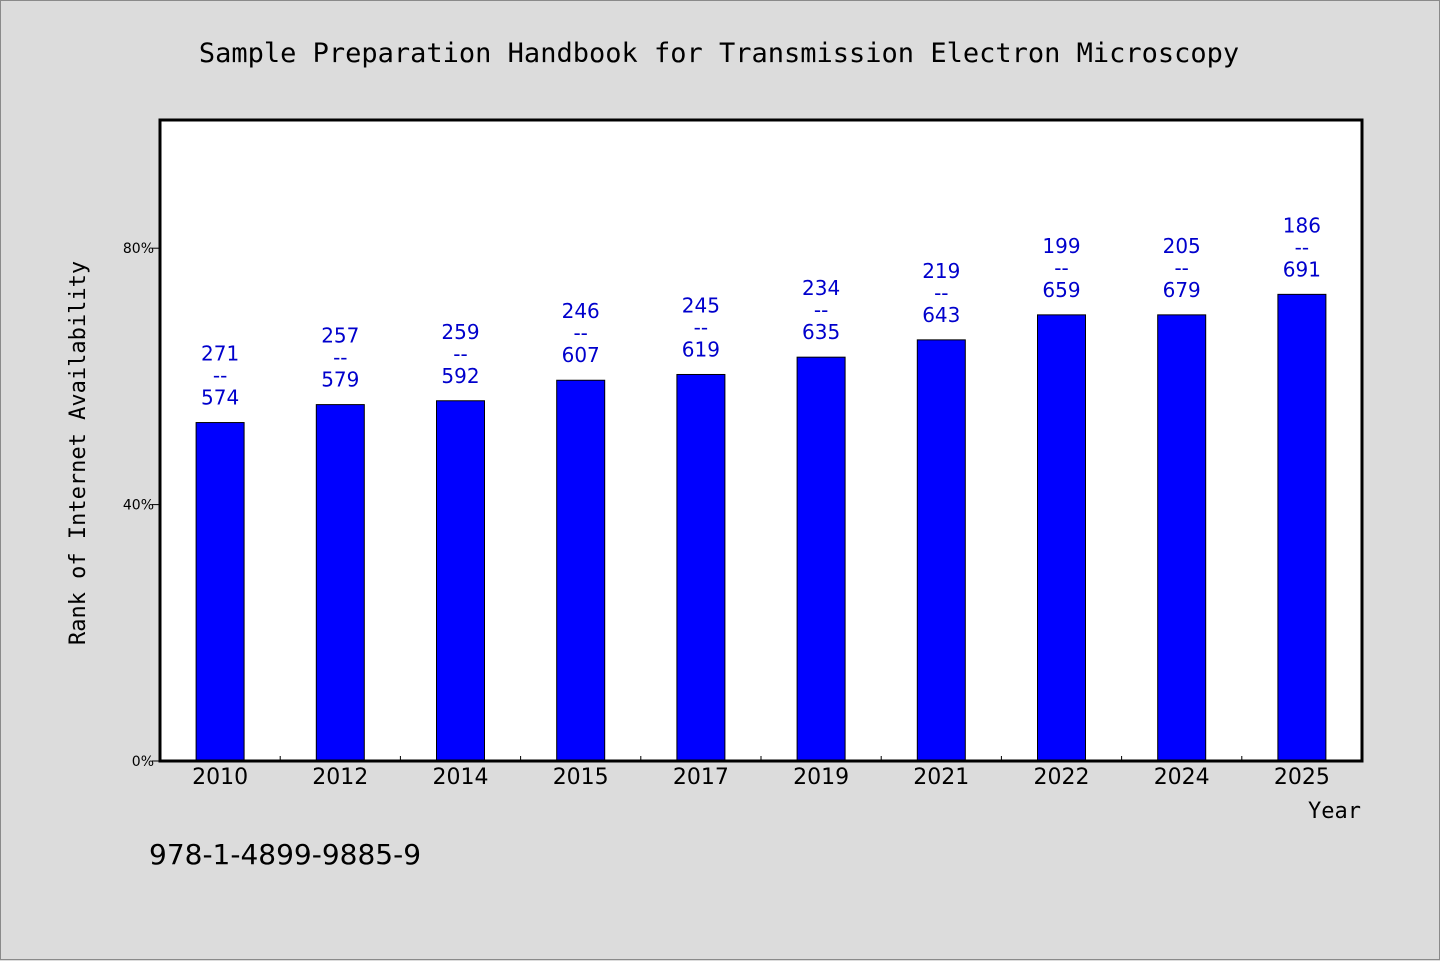  Describe the element at coordinates (1061, 268) in the screenshot. I see `bar-label-2022-line-1: --` at that location.